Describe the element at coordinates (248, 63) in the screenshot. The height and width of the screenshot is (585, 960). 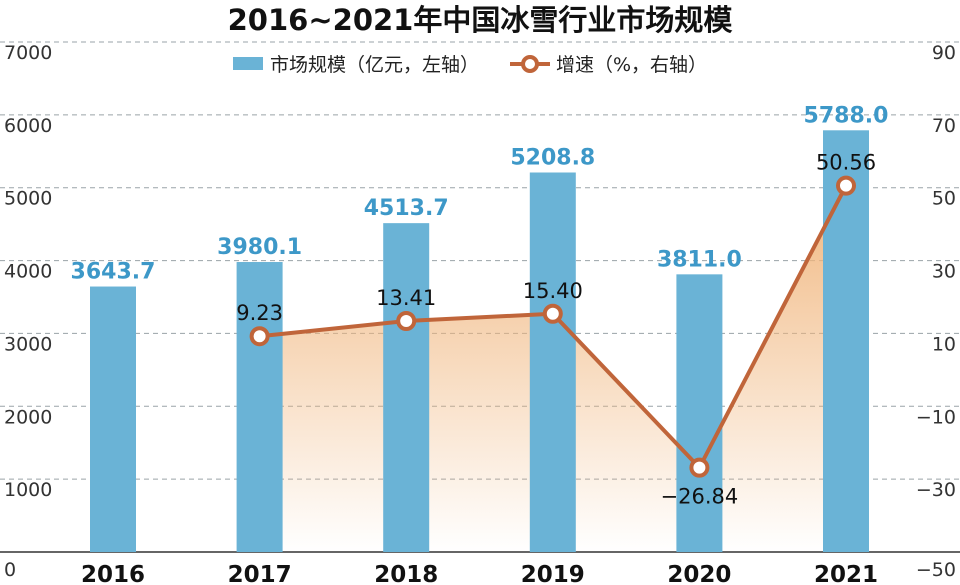
I see `legend-swatch-bar` at that location.